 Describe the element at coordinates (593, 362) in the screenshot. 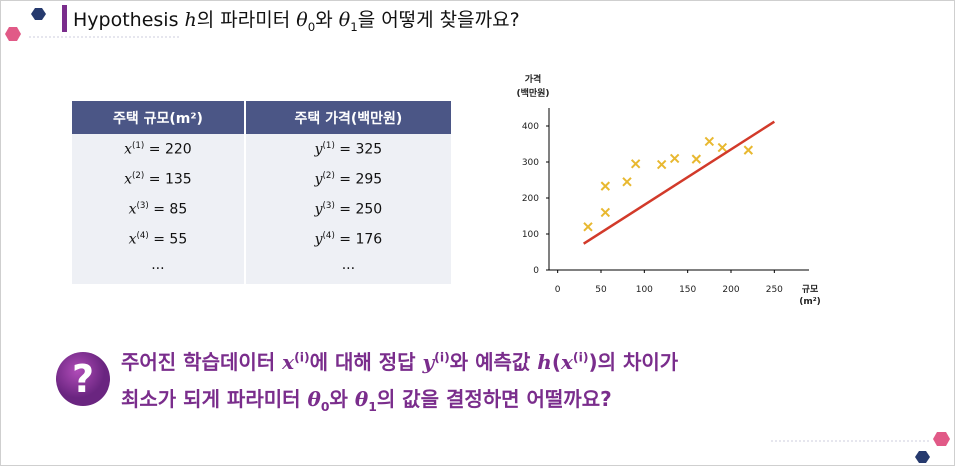

I see `t: )` at that location.